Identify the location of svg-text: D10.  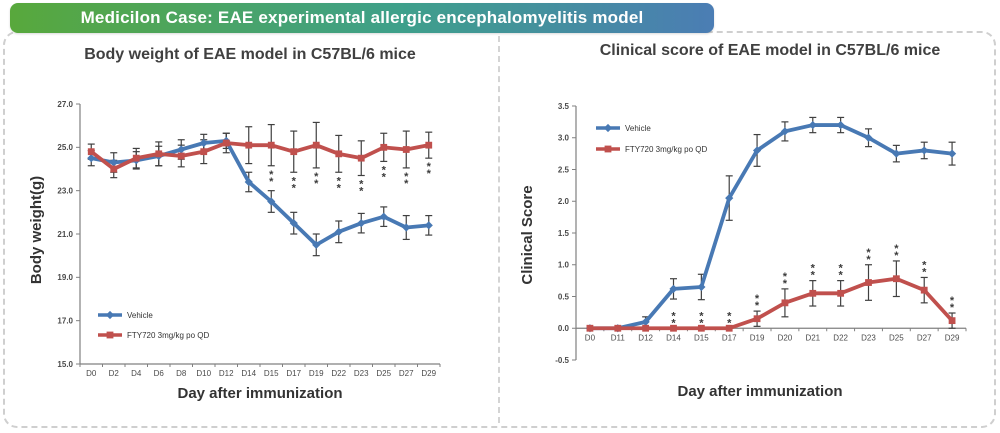
(203, 373).